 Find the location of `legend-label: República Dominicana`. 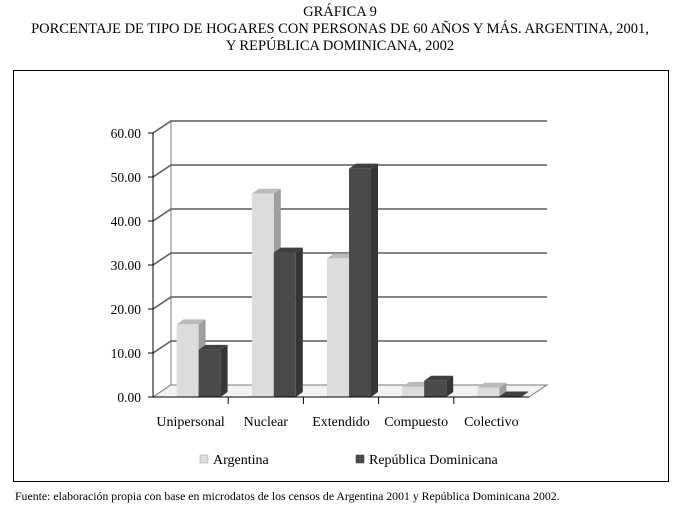

legend-label: República Dominicana is located at coordinates (433, 460).